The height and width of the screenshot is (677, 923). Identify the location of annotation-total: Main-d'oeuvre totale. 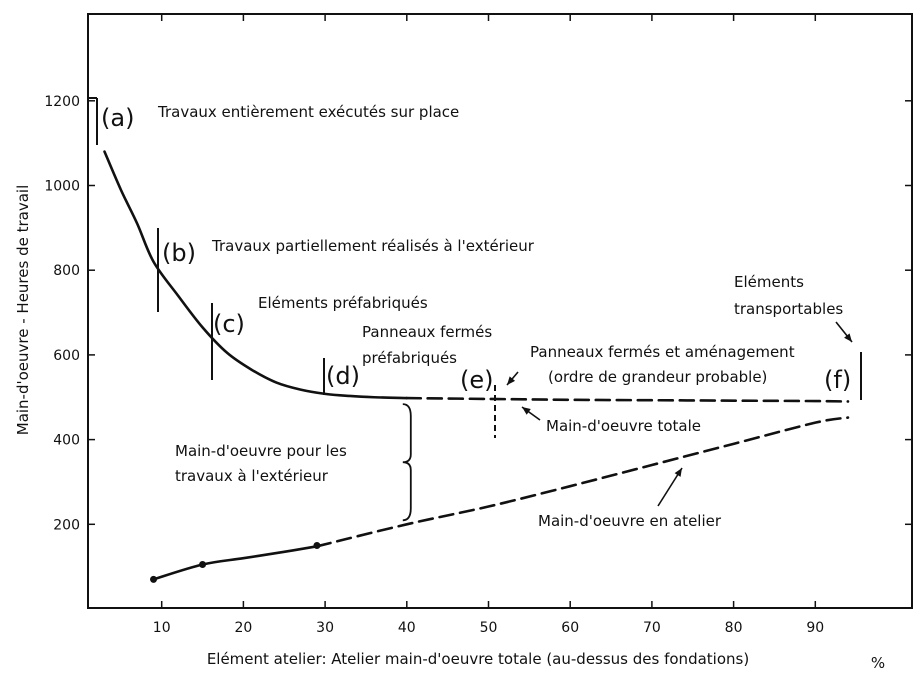
(623, 426).